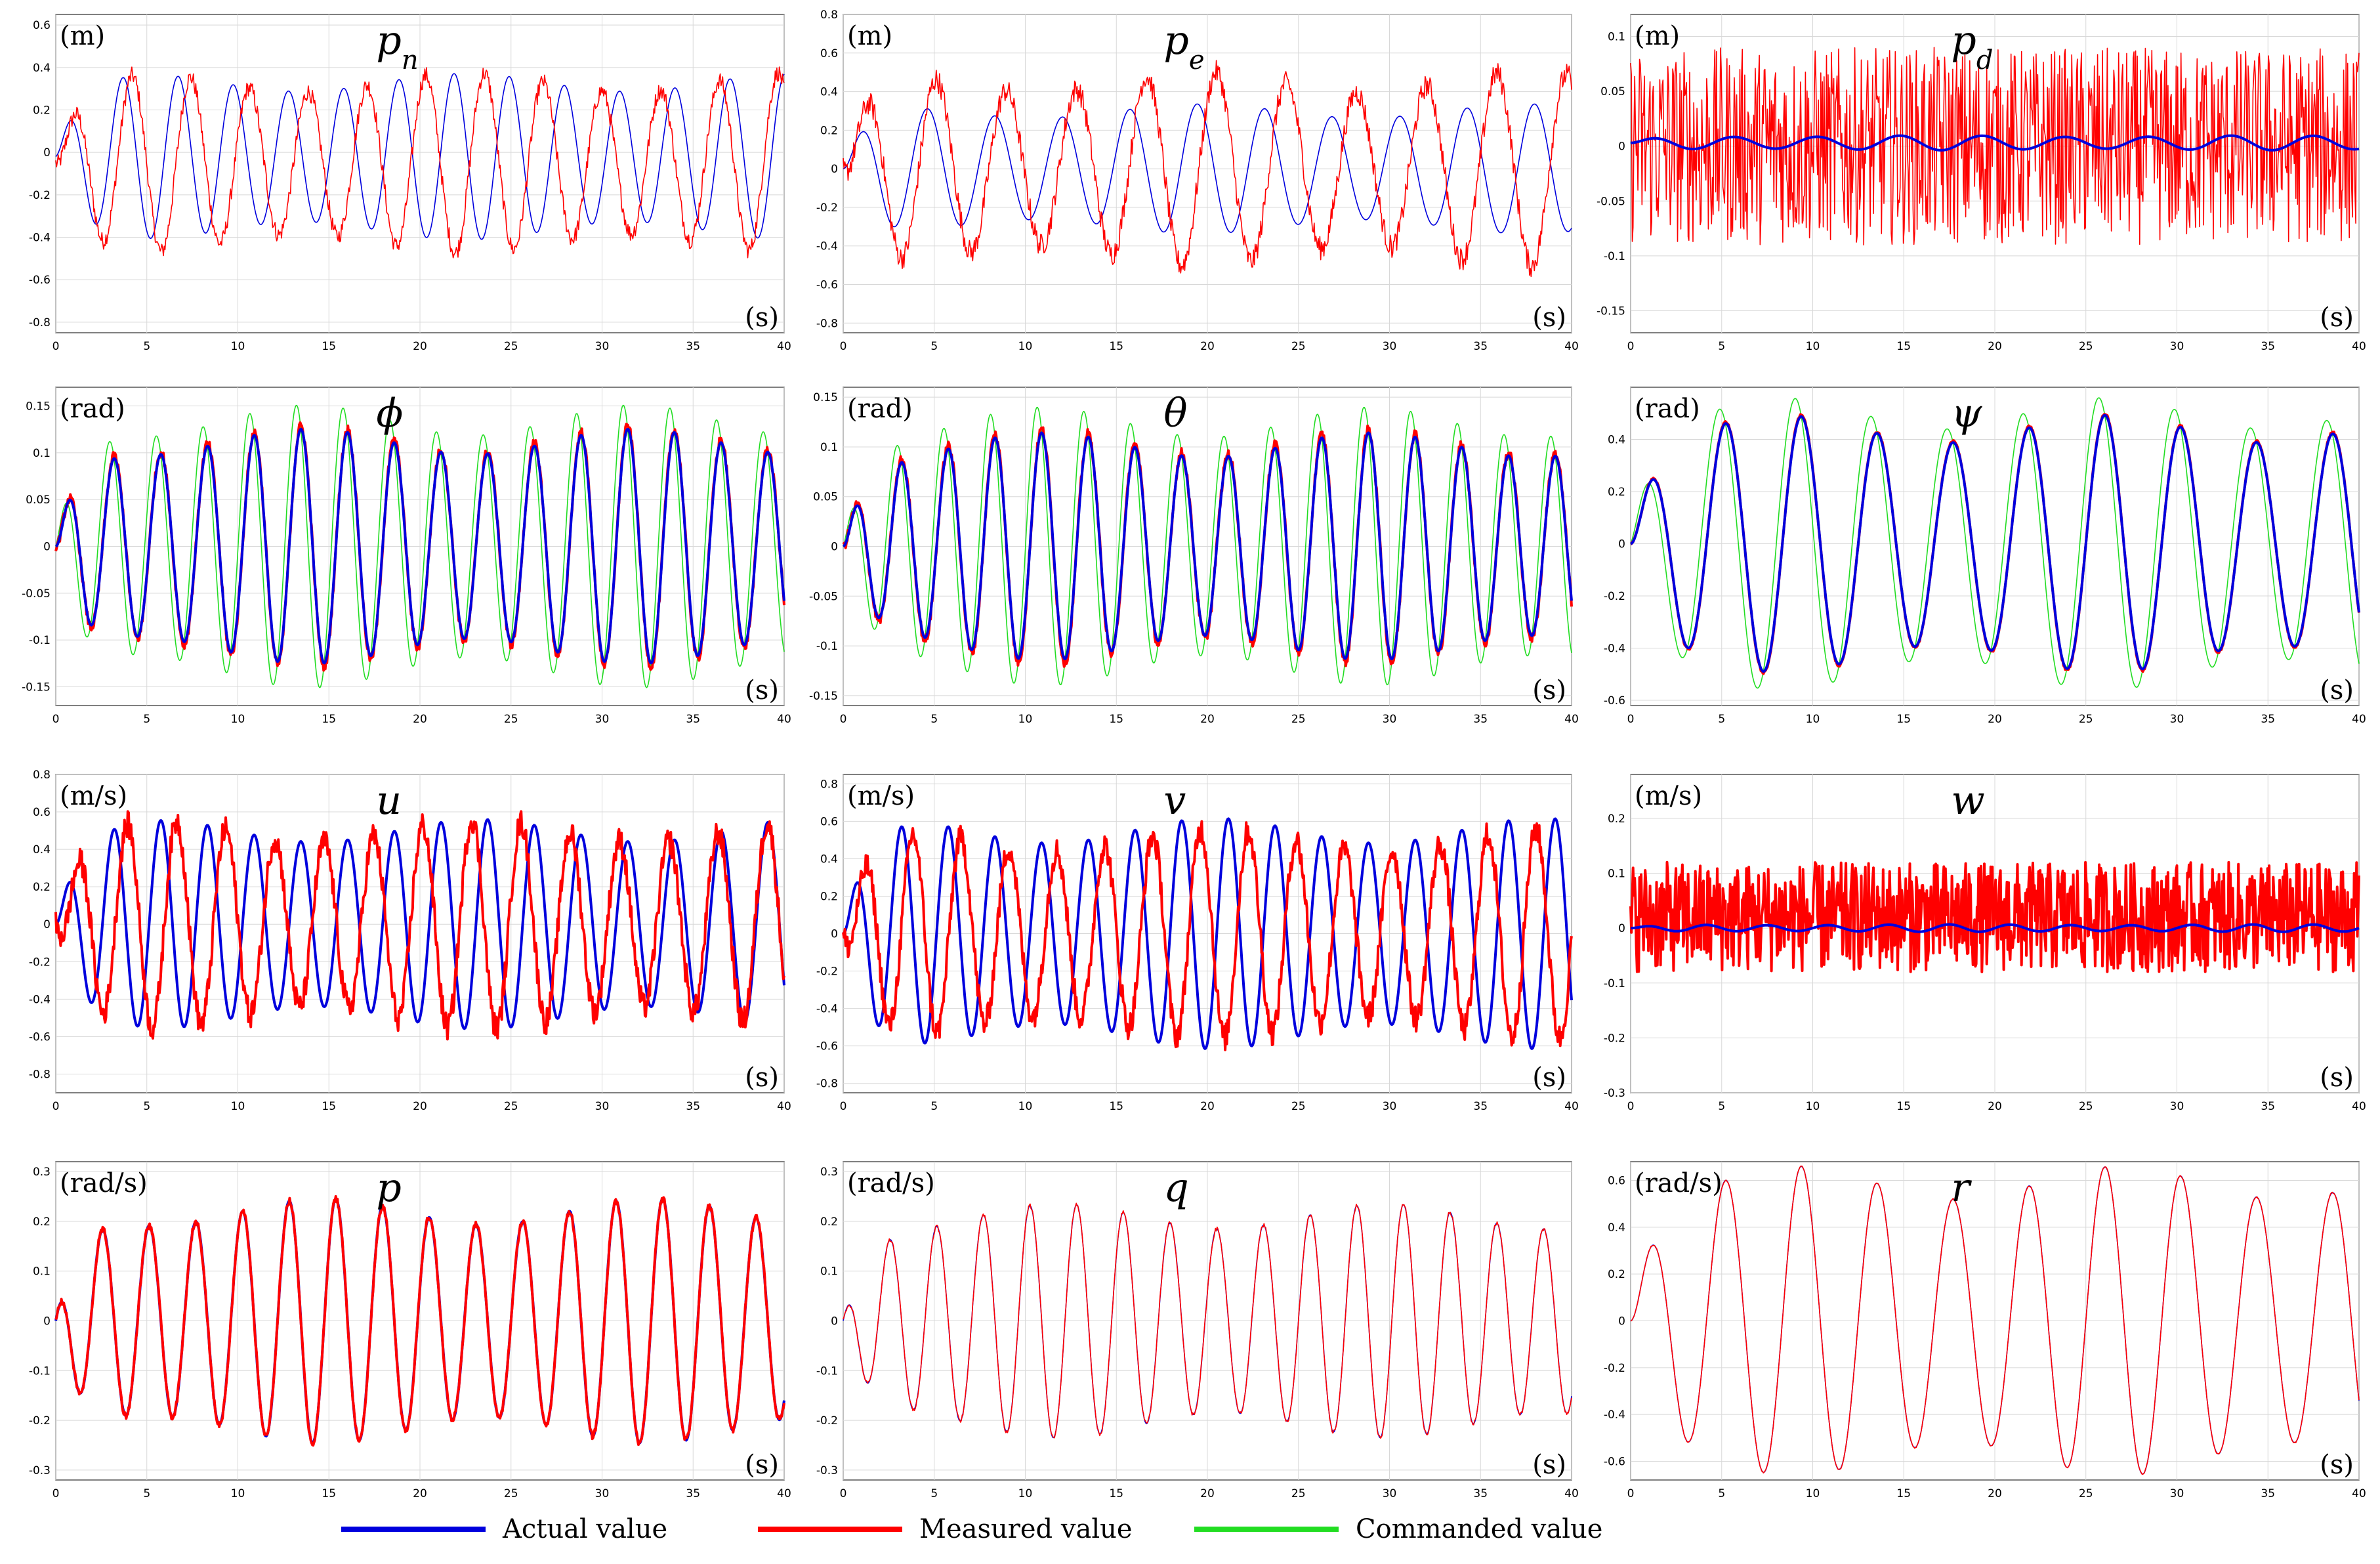 The width and height of the screenshot is (2380, 1564). What do you see at coordinates (1611, 201) in the screenshot?
I see `y-tick-label: -0.05` at bounding box center [1611, 201].